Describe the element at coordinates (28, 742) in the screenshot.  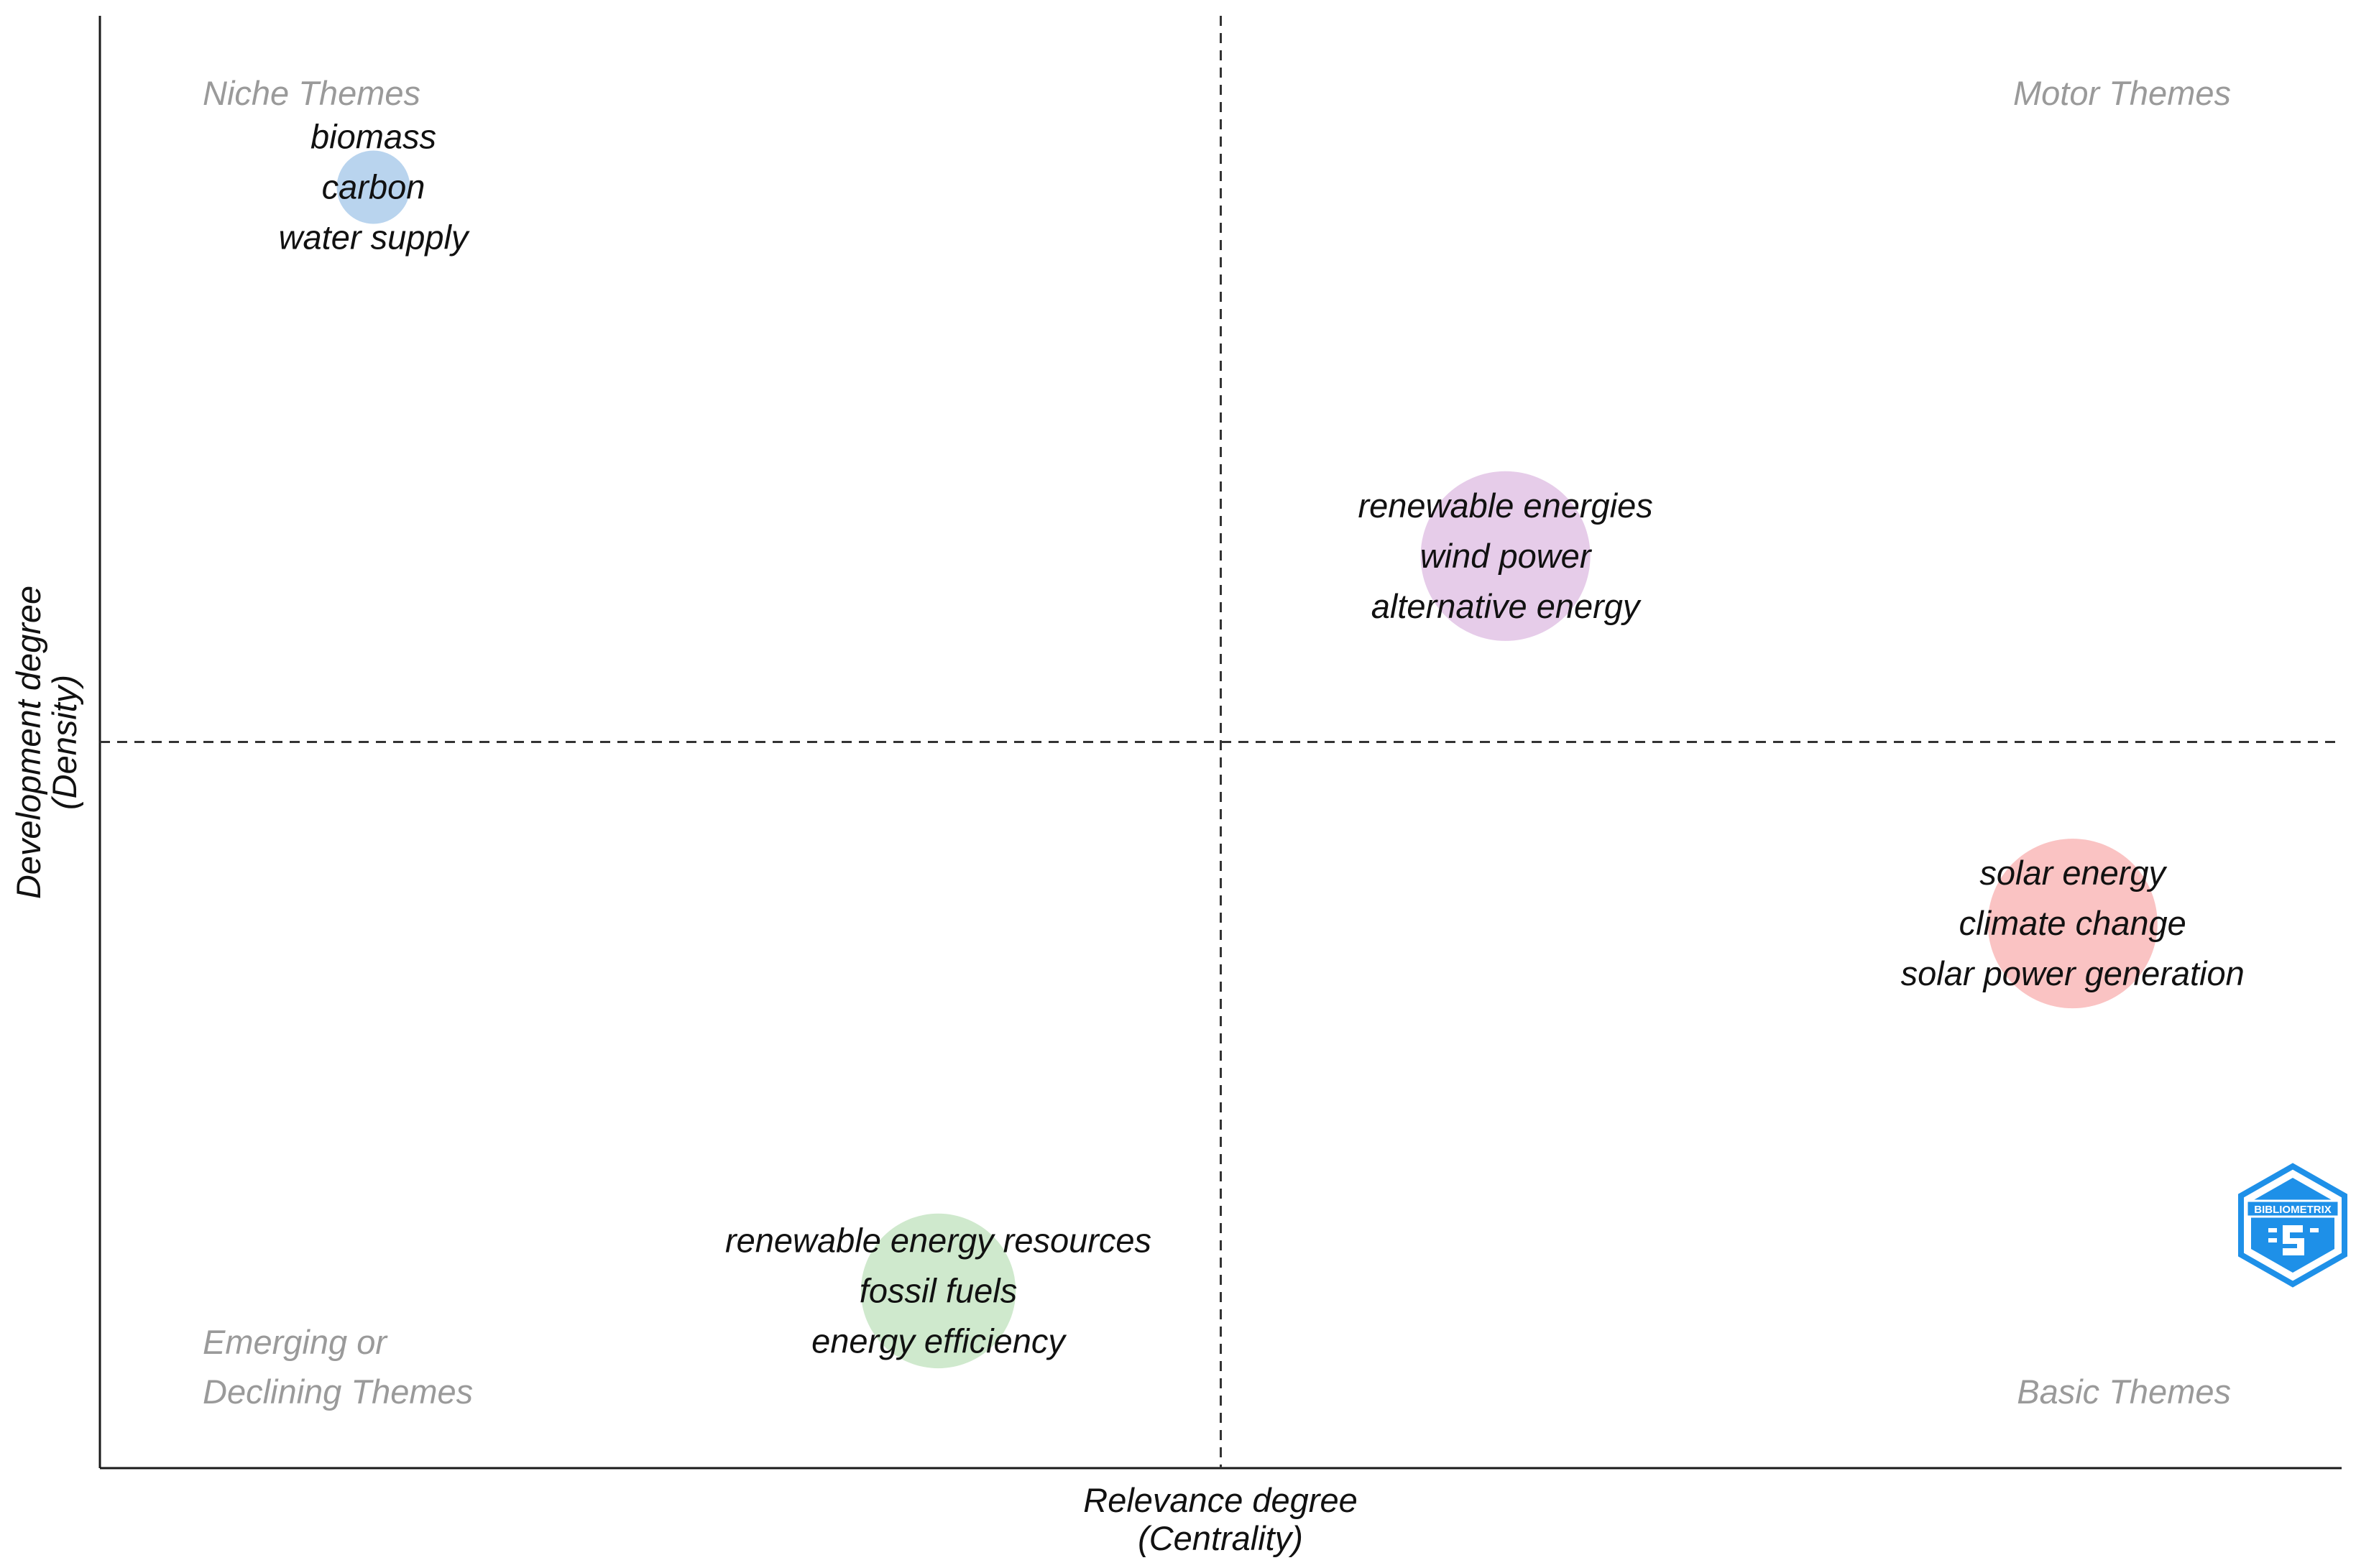
I see `y-axis-title: Development degree` at that location.